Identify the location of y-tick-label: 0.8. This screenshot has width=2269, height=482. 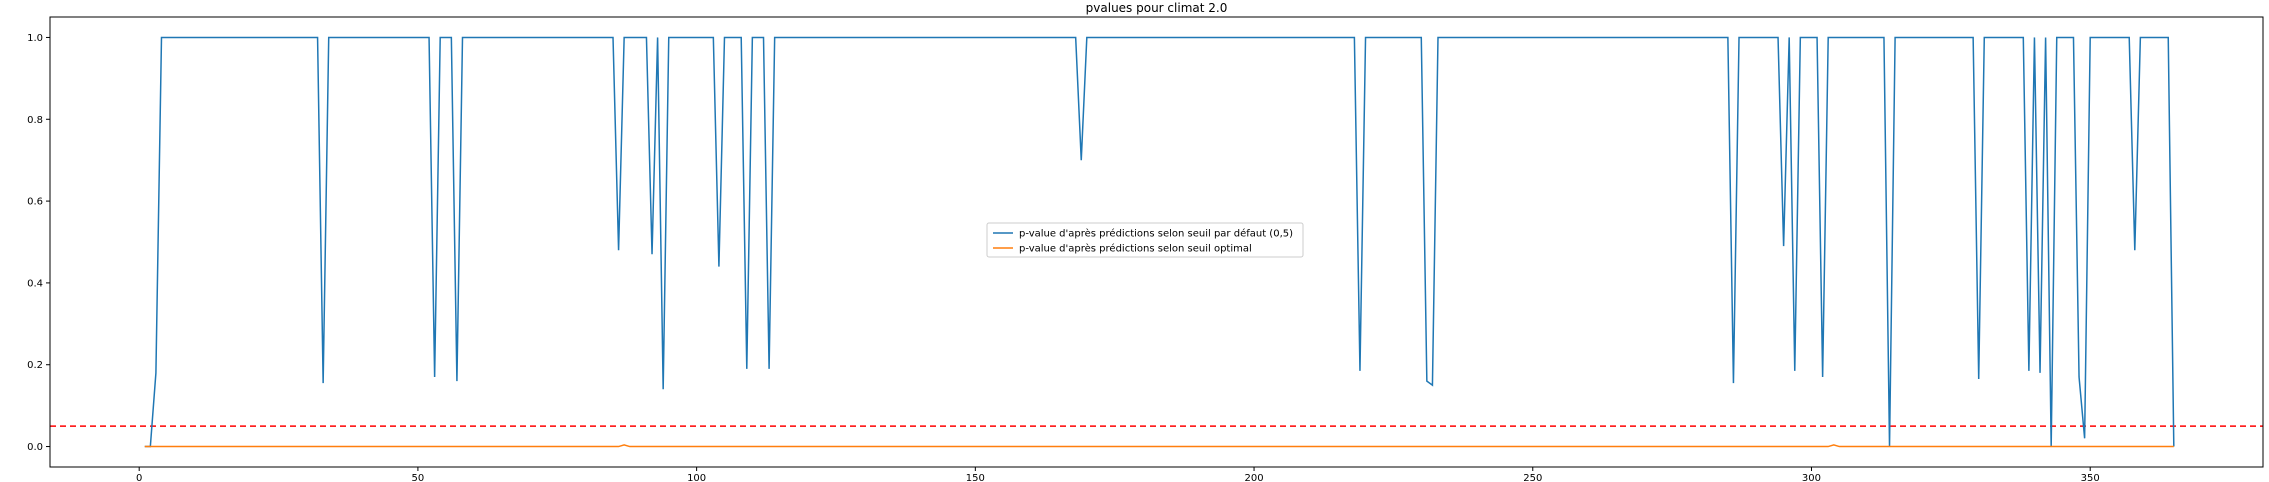
(35, 120).